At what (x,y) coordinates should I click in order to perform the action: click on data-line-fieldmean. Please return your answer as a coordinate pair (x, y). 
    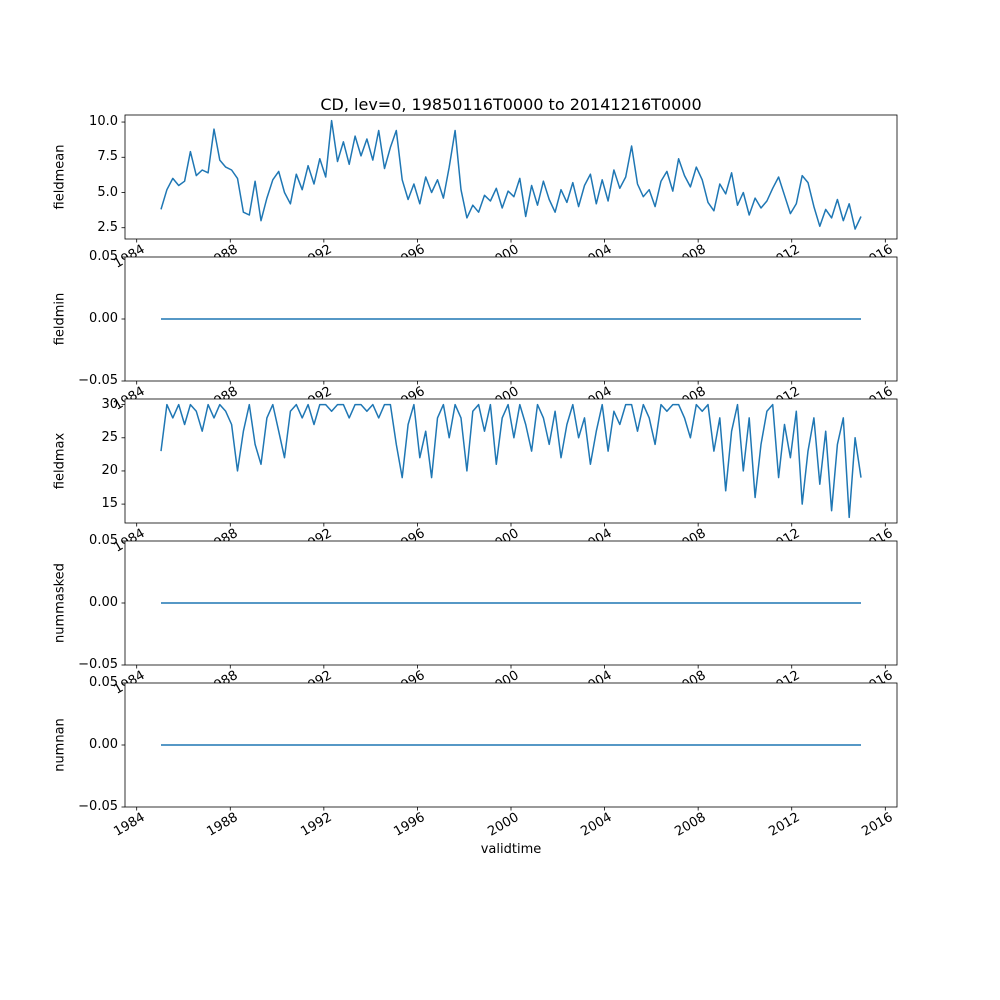
    Looking at the image, I should click on (511, 174).